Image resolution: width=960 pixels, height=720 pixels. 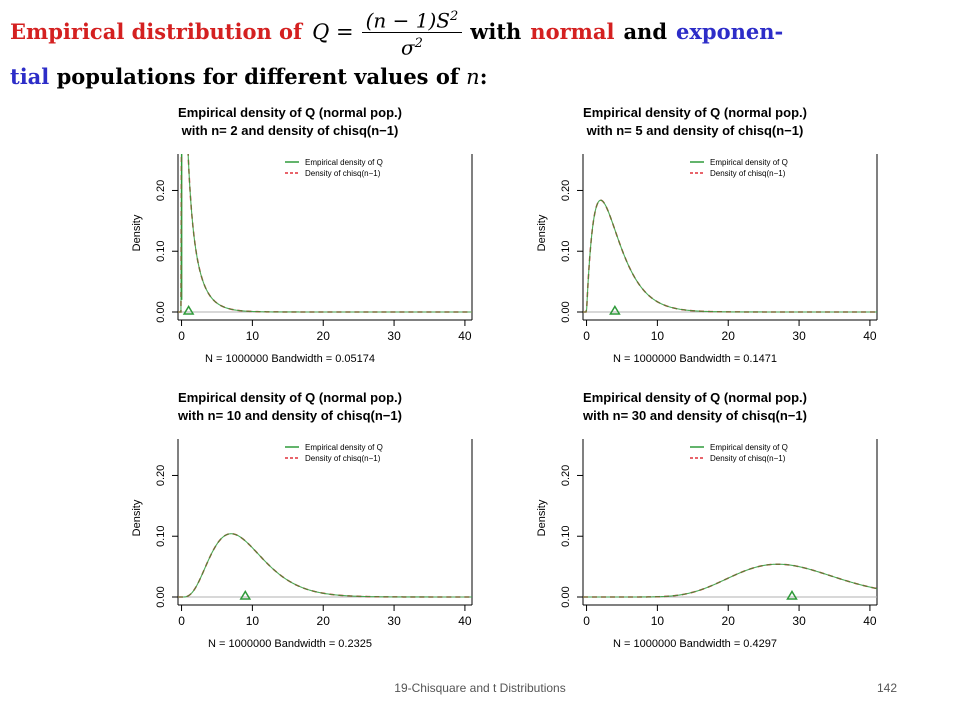 What do you see at coordinates (137, 517) in the screenshot?
I see `plot-3-ylabel: Density` at bounding box center [137, 517].